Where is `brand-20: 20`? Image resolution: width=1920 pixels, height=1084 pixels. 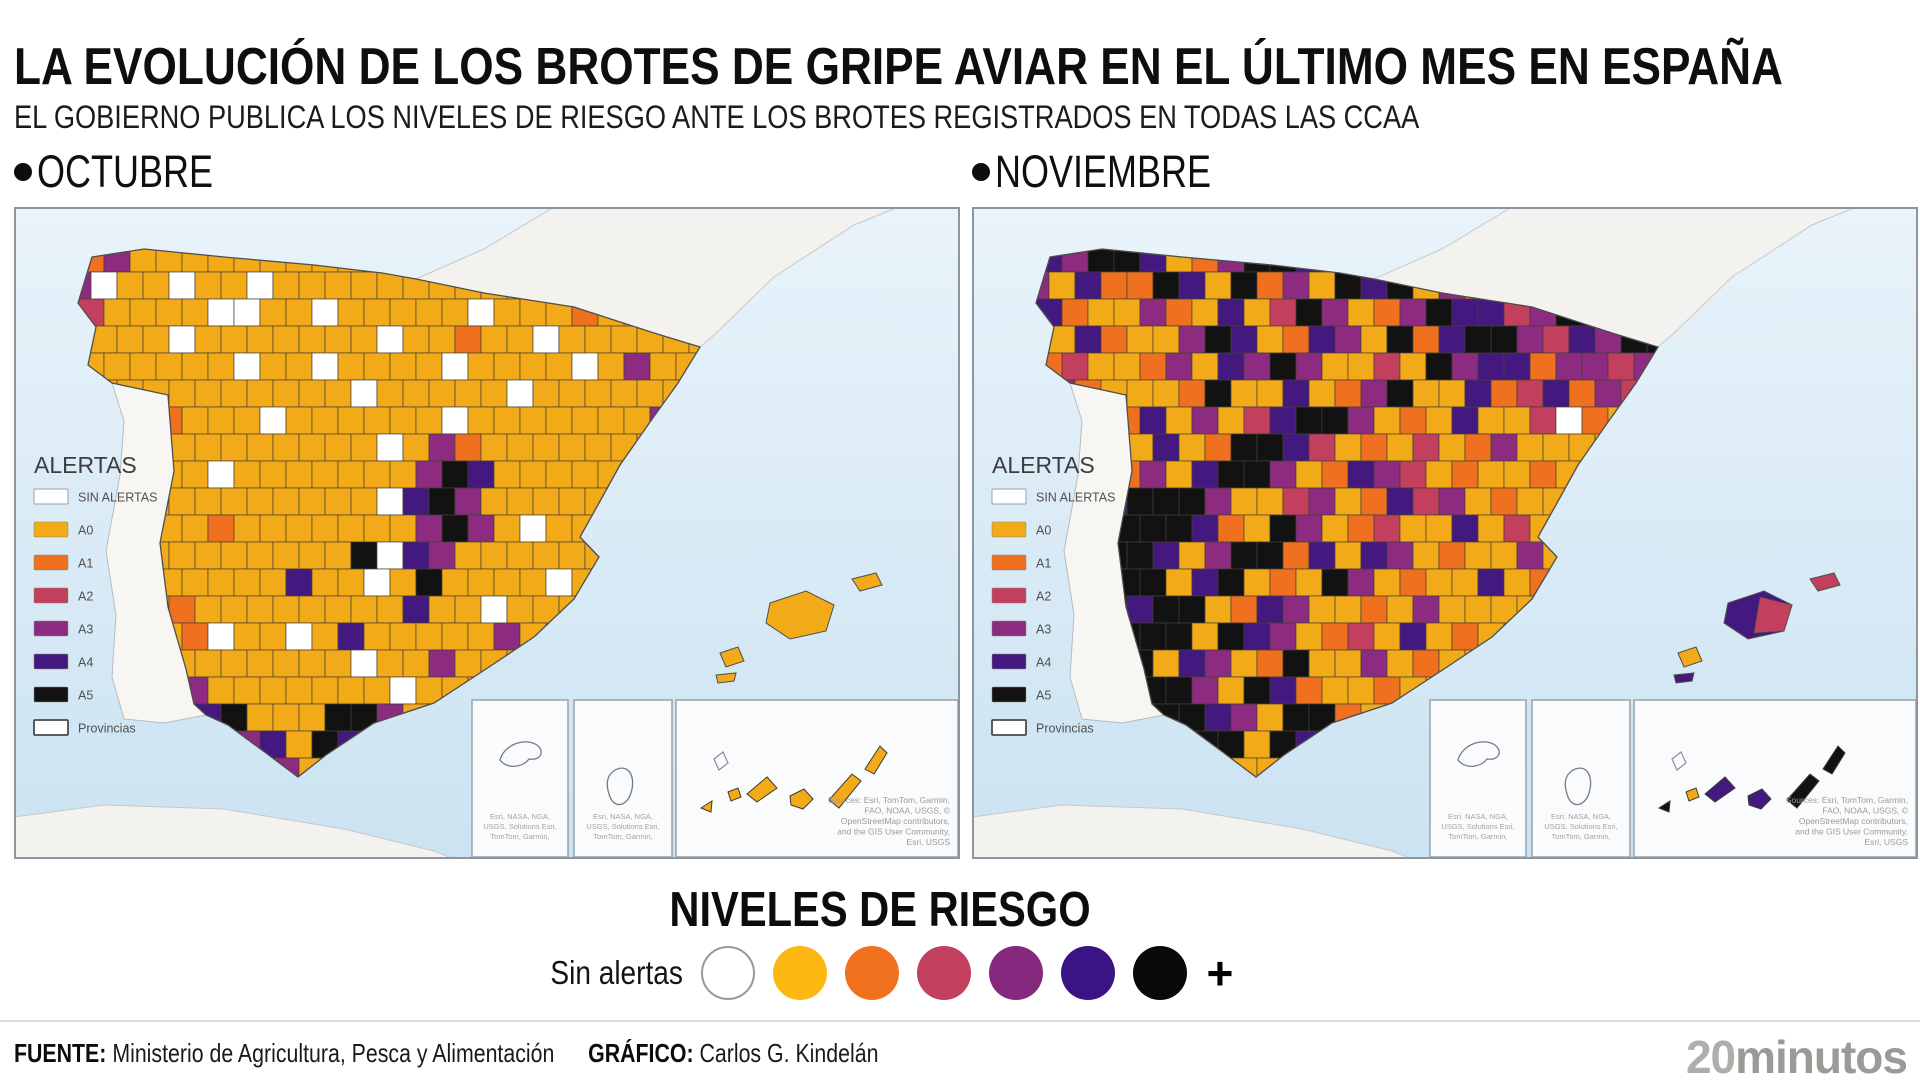 brand-20: 20 is located at coordinates (1710, 1057).